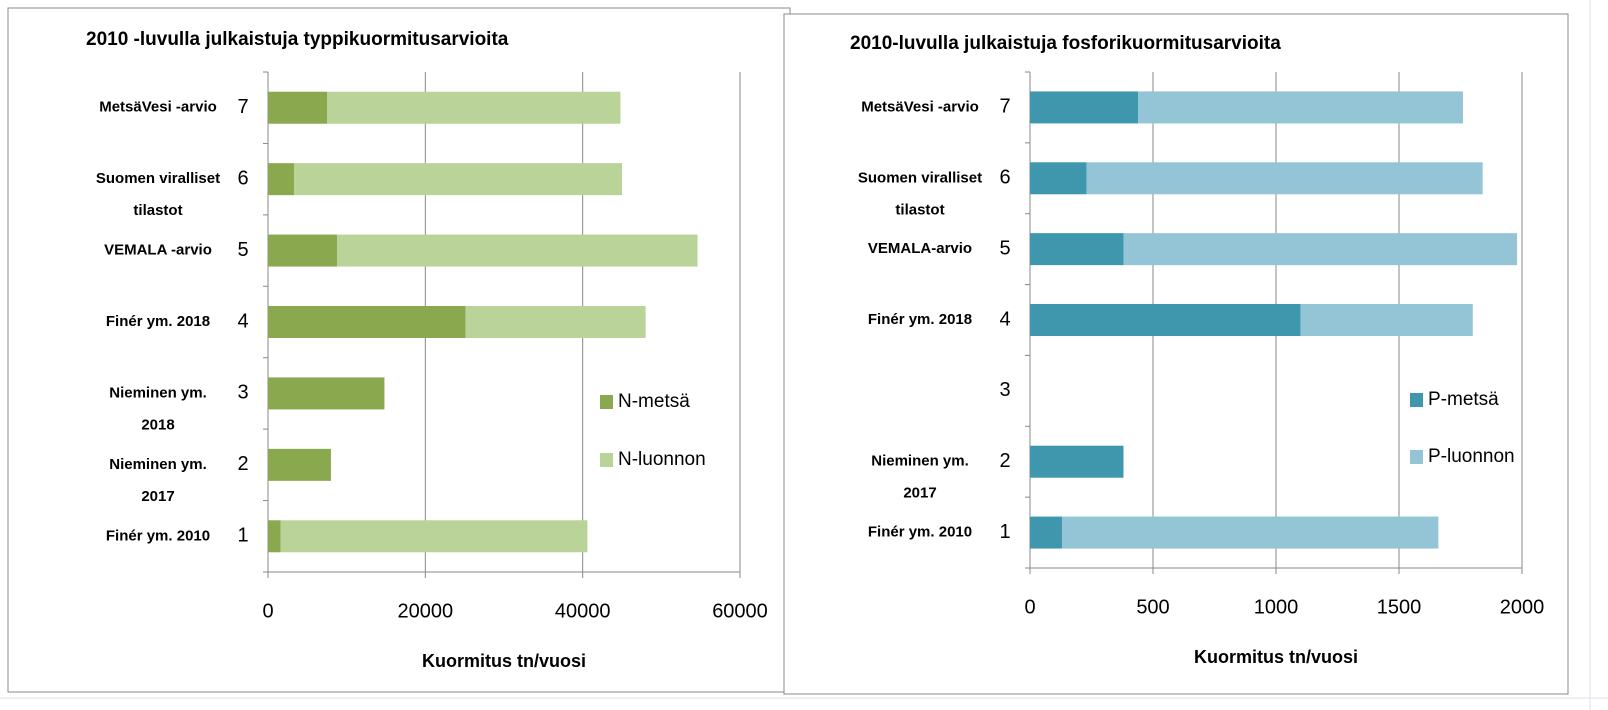  Describe the element at coordinates (158, 250) in the screenshot. I see `category-label: VEMALA -arvio` at that location.